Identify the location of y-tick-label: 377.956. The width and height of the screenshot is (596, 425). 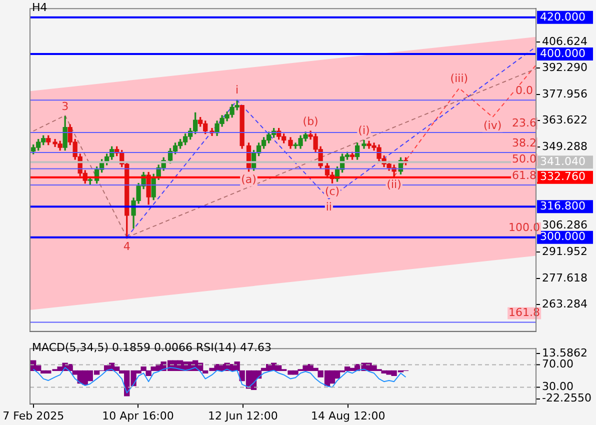
(565, 93).